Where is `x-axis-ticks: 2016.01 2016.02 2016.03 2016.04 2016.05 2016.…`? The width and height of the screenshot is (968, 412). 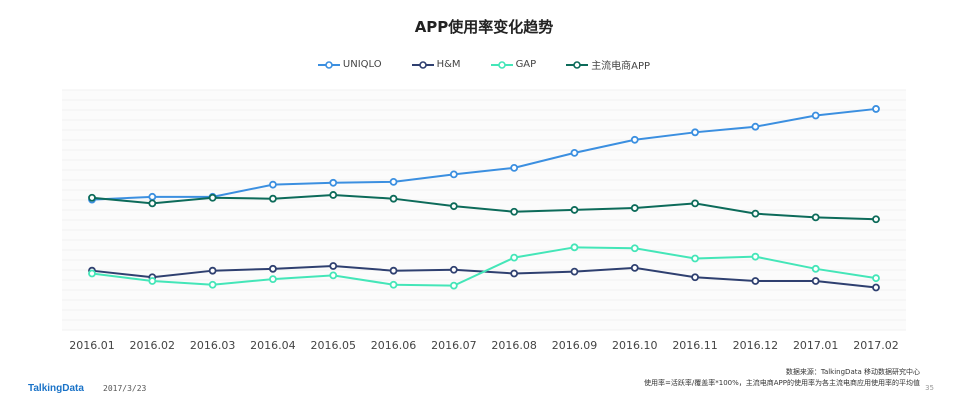
x-axis-ticks: 2016.01 2016.02 2016.03 2016.04 2016.05 2016.… is located at coordinates (484, 345).